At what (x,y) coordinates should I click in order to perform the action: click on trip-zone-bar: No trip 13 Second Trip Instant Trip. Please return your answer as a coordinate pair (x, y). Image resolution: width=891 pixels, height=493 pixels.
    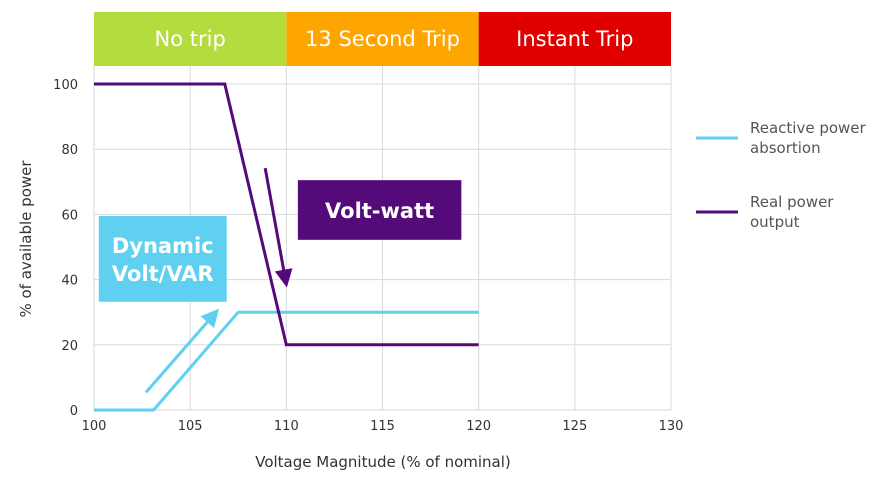
    Looking at the image, I should click on (382, 39).